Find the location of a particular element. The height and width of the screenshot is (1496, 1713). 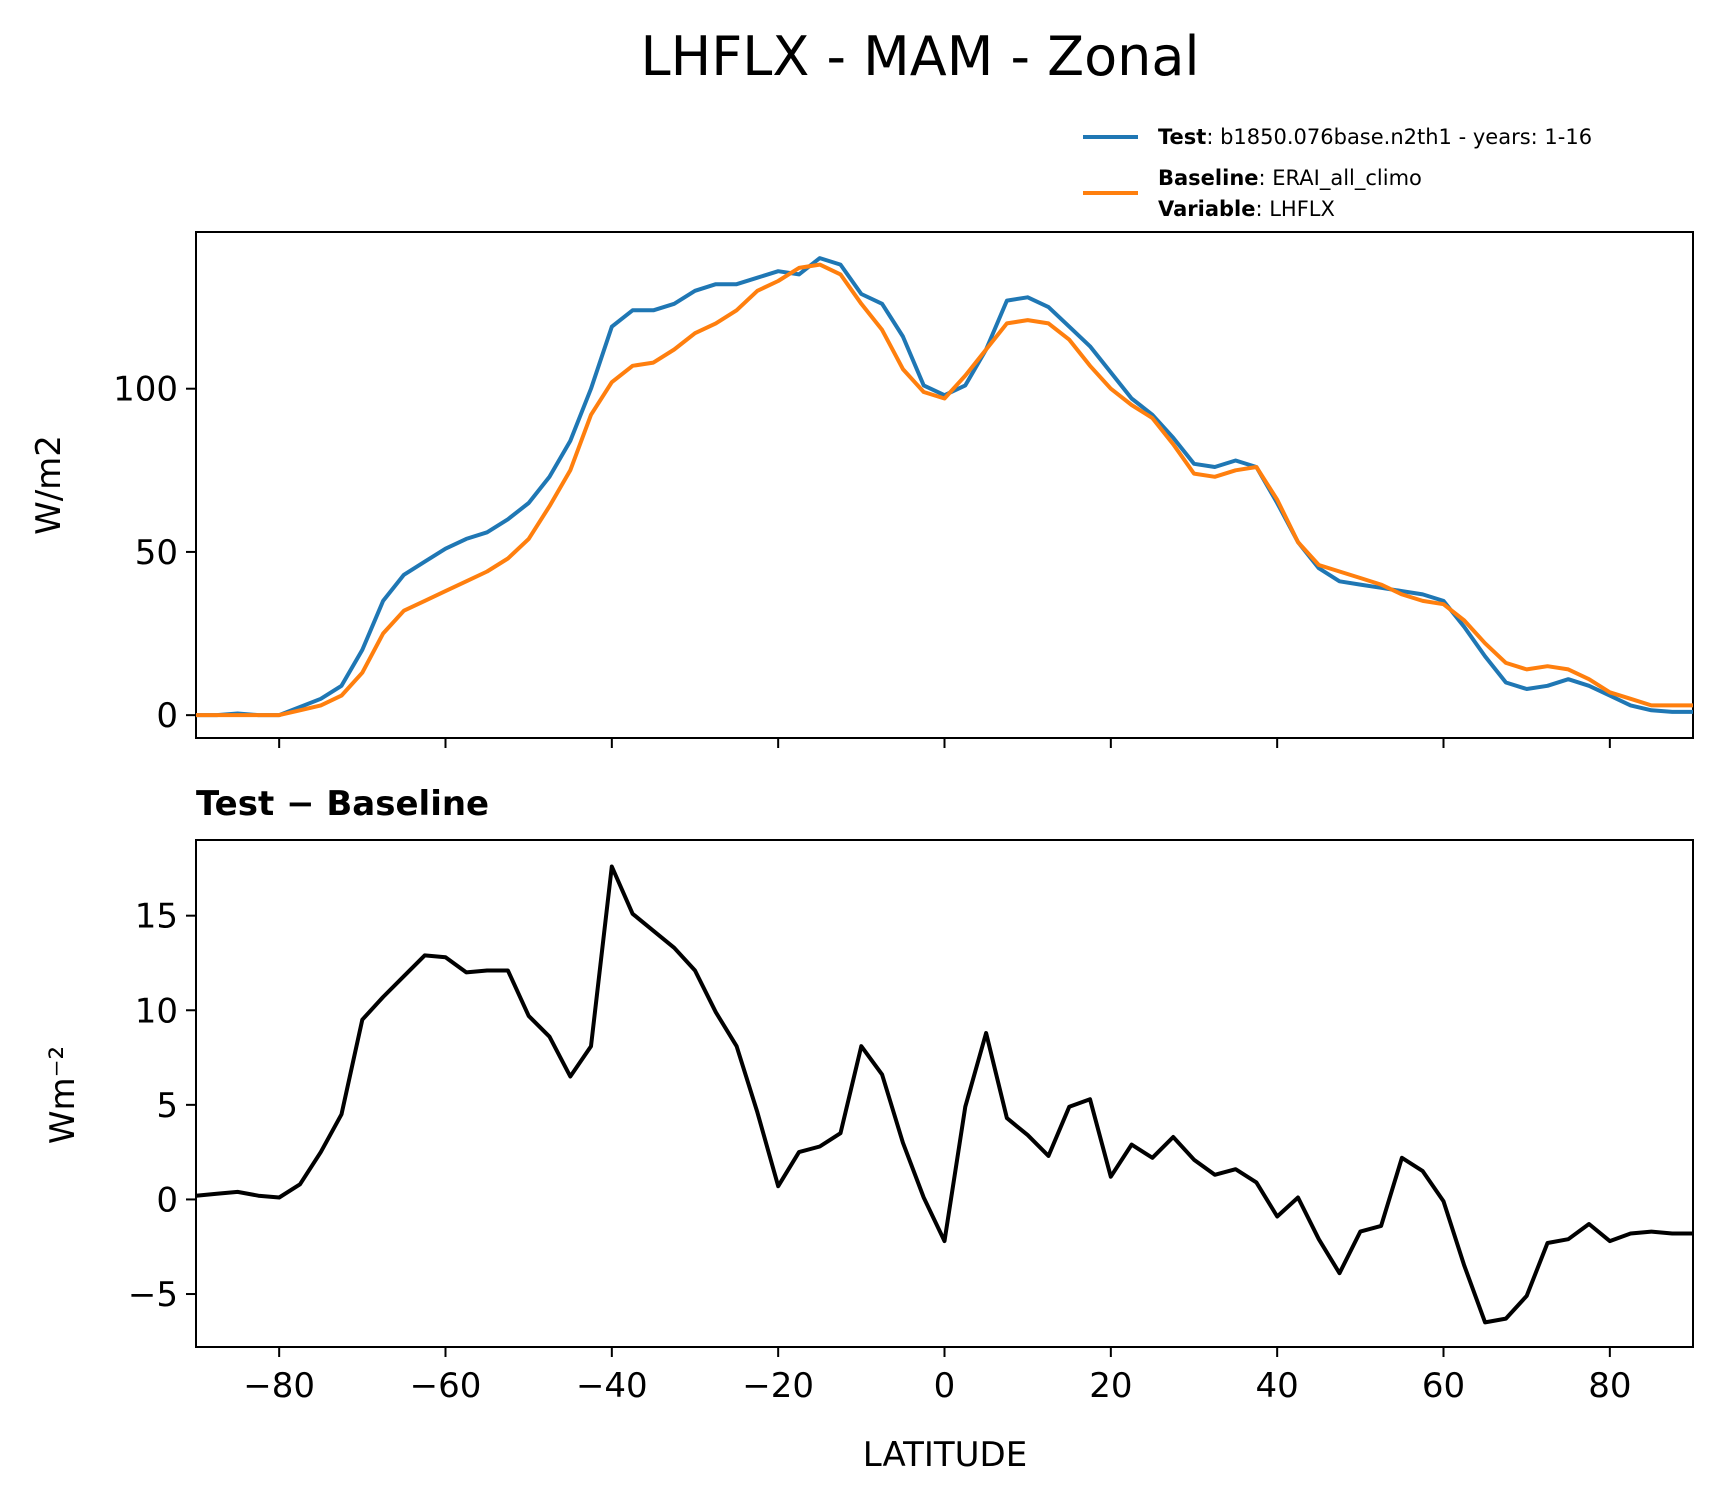

x-tick-label: −20 is located at coordinates (778, 1386).